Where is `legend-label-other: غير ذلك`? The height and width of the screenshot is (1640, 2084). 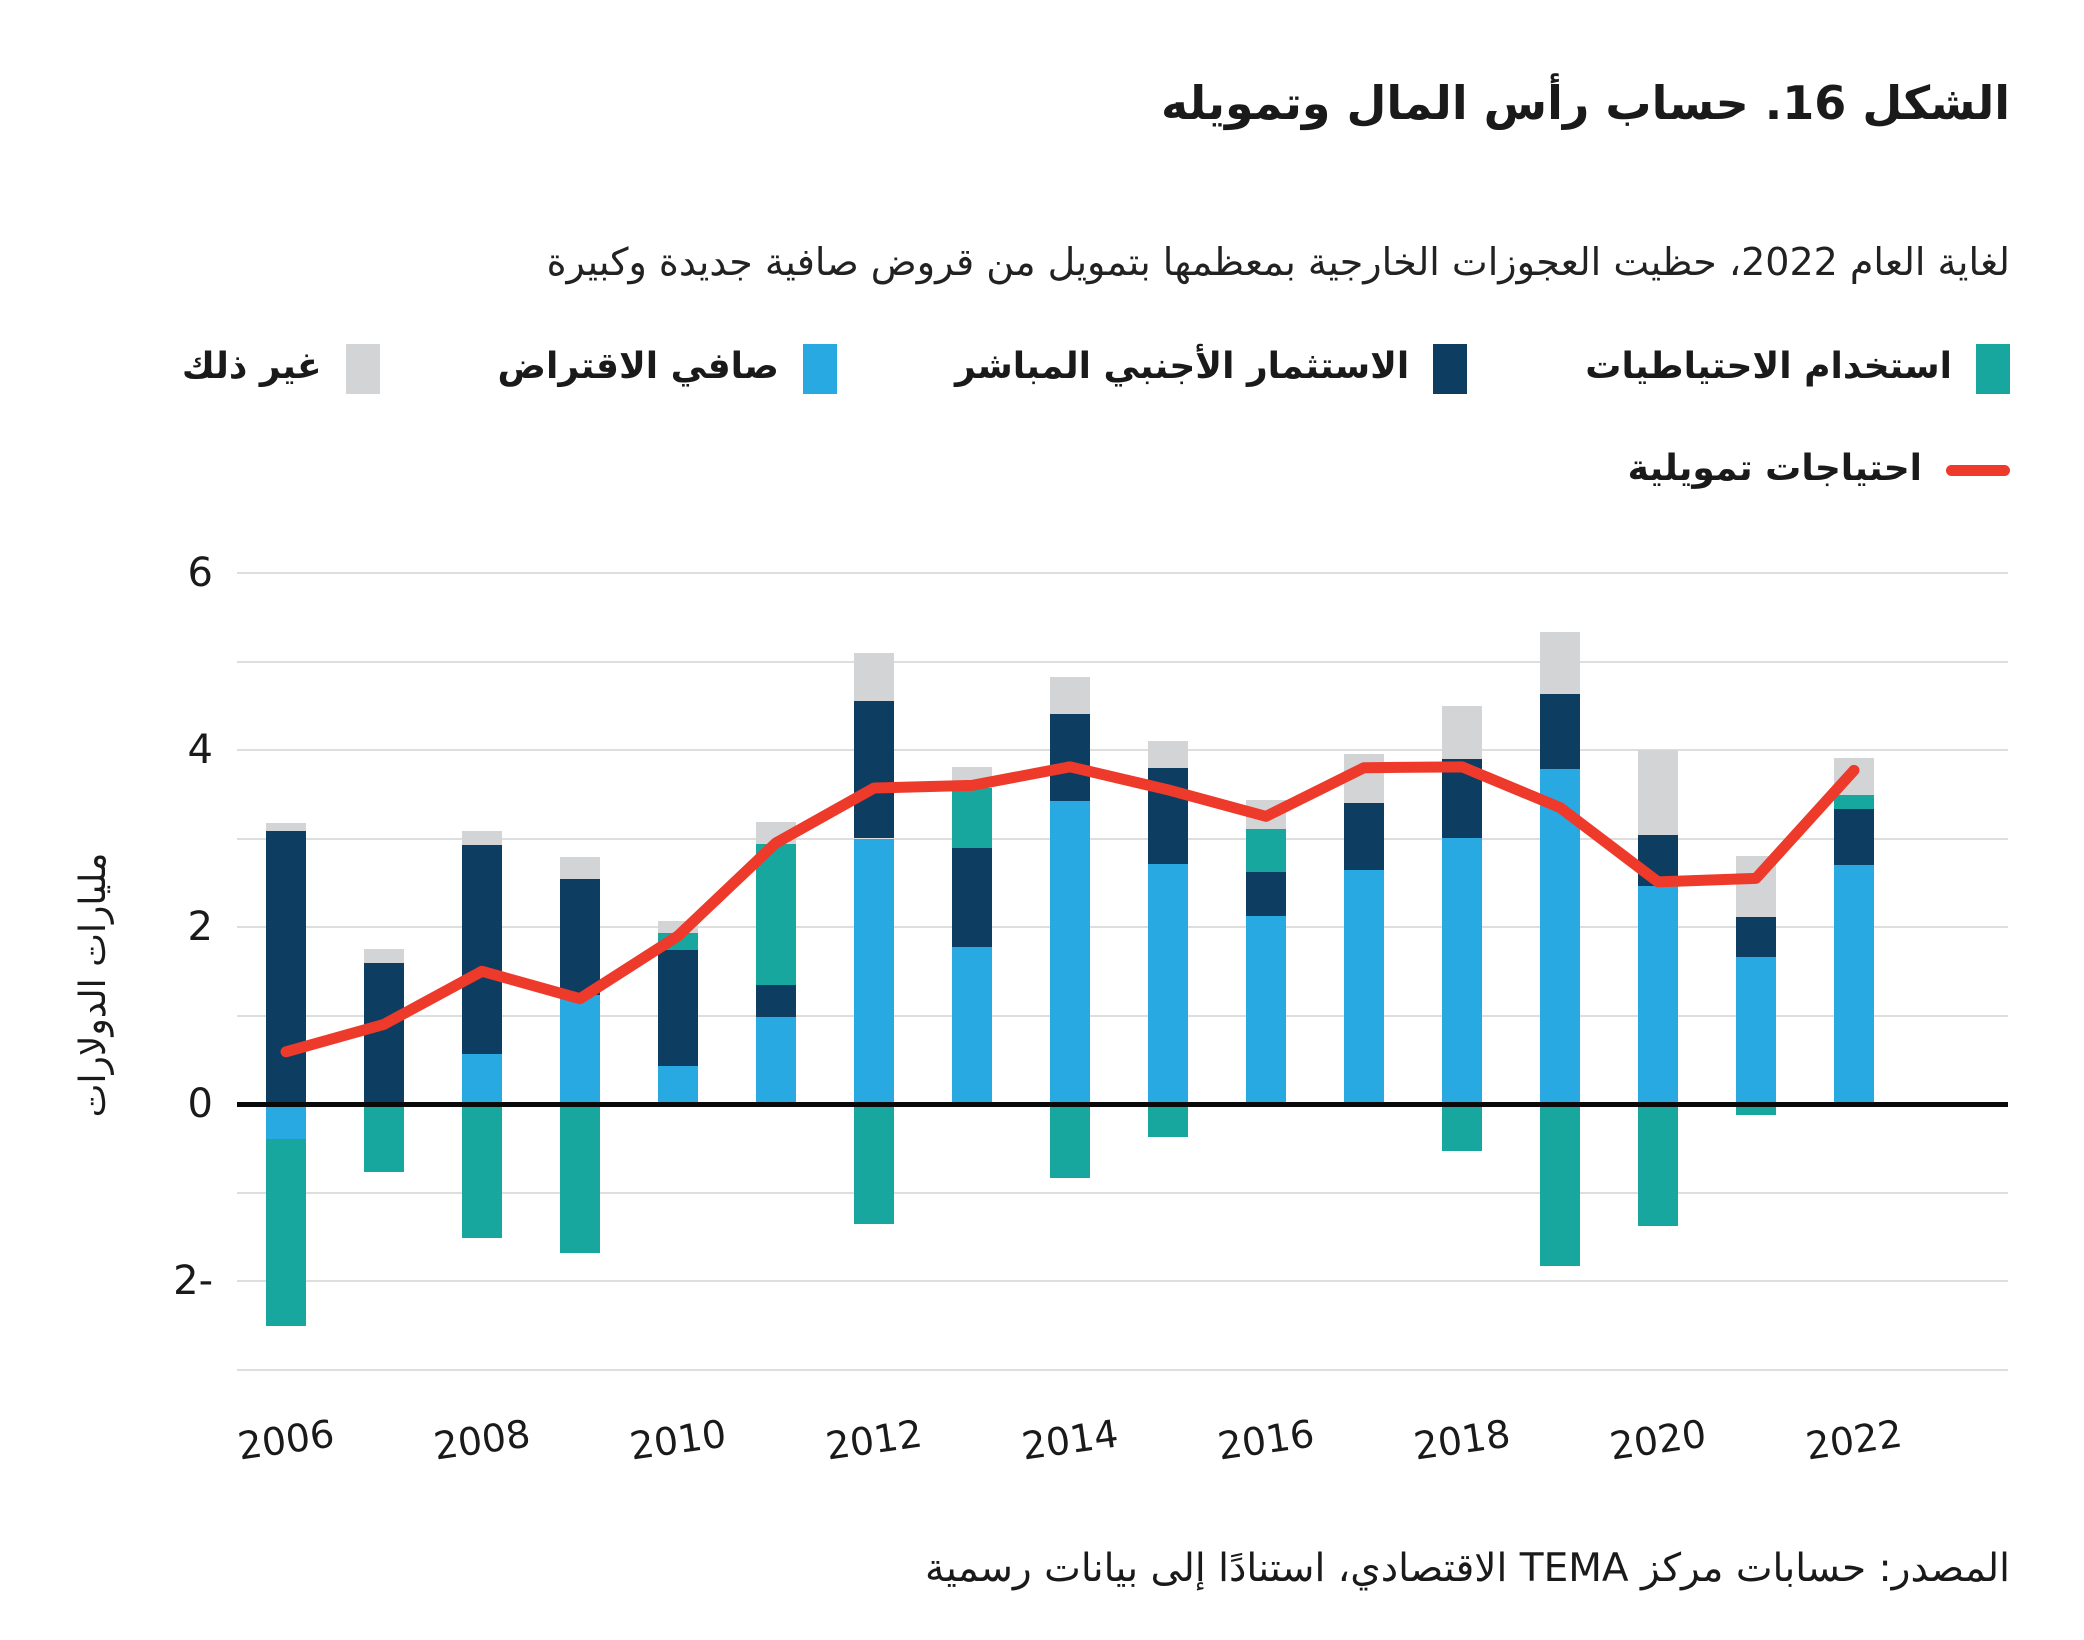 legend-label-other: غير ذلك is located at coordinates (251, 366).